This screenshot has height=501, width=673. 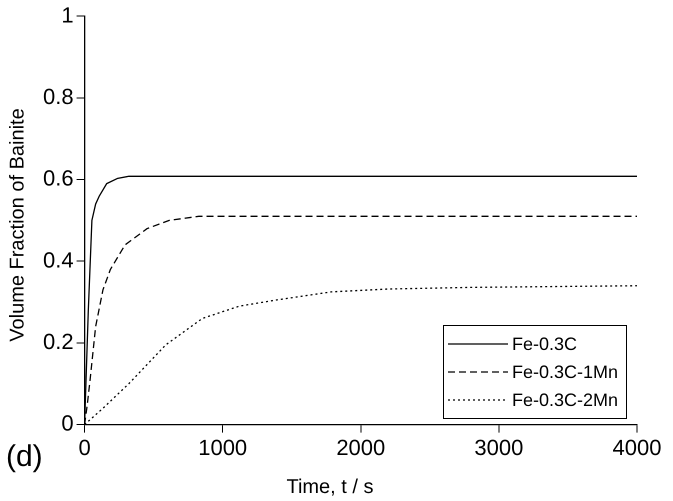 What do you see at coordinates (24, 457) in the screenshot?
I see `text: (d)` at bounding box center [24, 457].